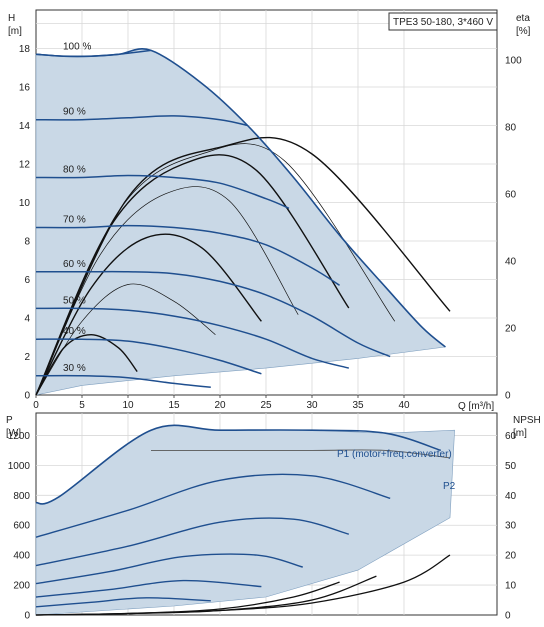 The height and width of the screenshot is (627, 544). Describe the element at coordinates (27, 616) in the screenshot. I see `power-tick-label: 0` at that location.